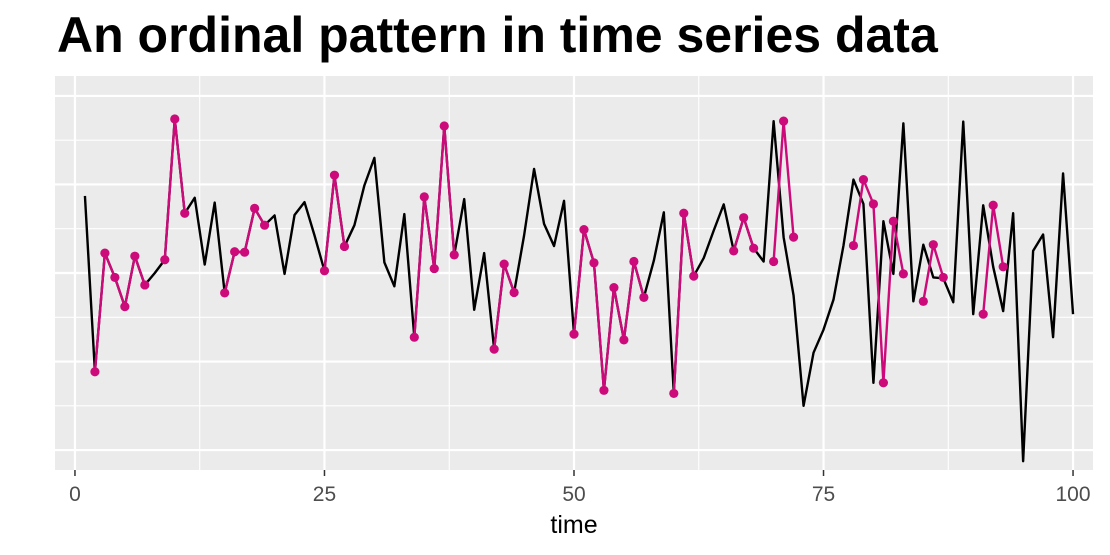 The image size is (1110, 555). What do you see at coordinates (75, 494) in the screenshot?
I see `x-tick-label: 0` at bounding box center [75, 494].